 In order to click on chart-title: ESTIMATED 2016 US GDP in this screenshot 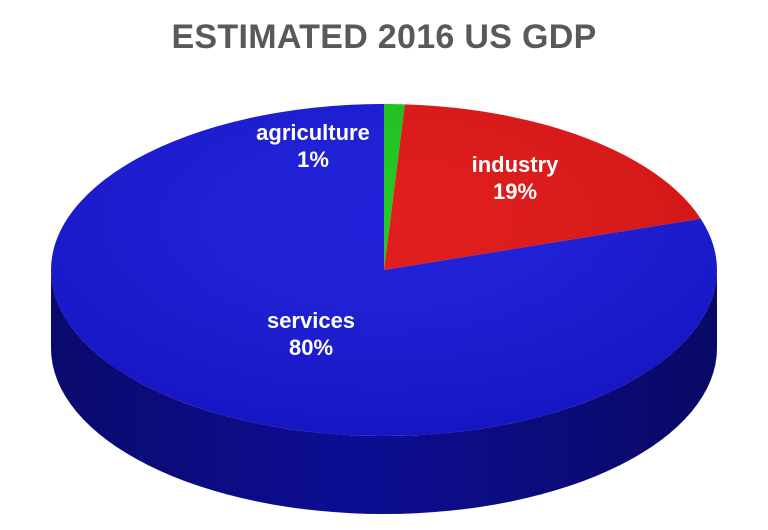, I will do `click(384, 37)`.